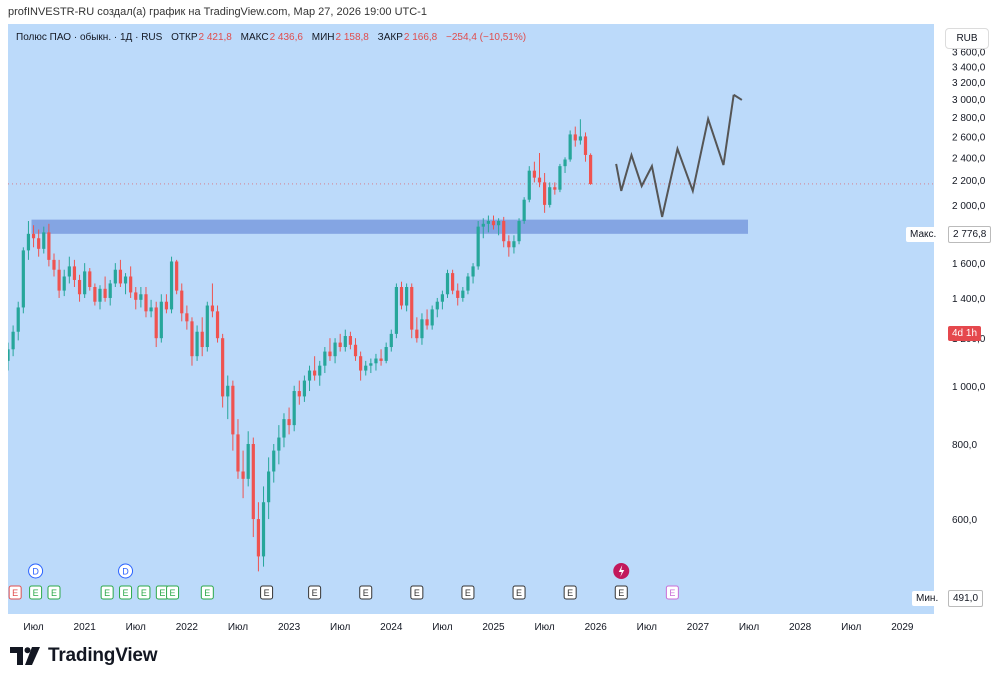  I want to click on min-price-label: Мин., so click(927, 598).